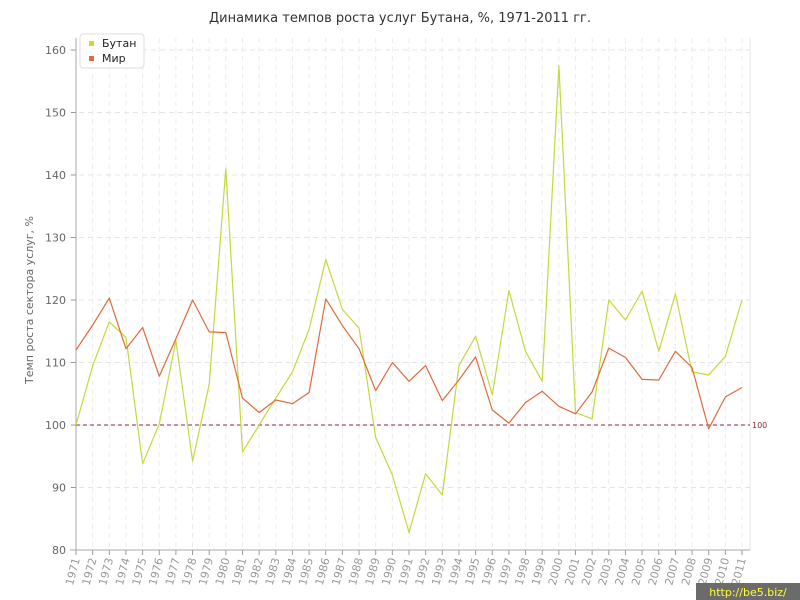 This screenshot has height=600, width=800. What do you see at coordinates (55, 50) in the screenshot?
I see `y-tick-label: 160` at bounding box center [55, 50].